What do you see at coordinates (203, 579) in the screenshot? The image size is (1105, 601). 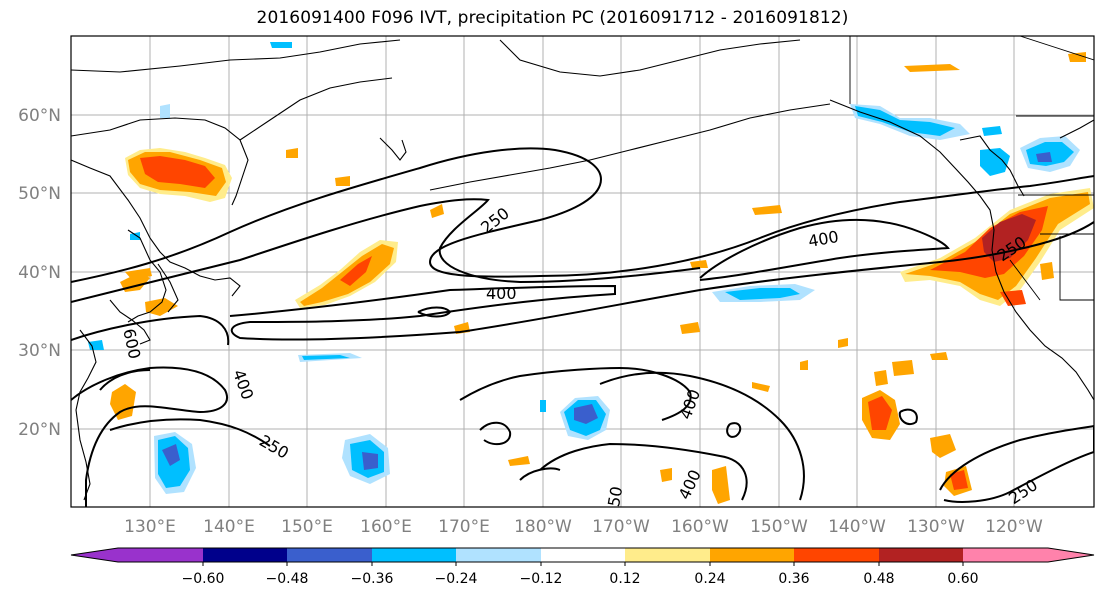 I see `colorbar-tick-label: −0.60` at bounding box center [203, 579].